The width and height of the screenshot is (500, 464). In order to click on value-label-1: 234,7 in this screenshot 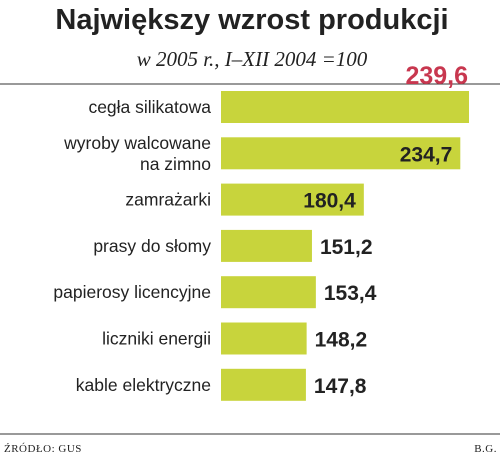, I will do `click(426, 154)`.